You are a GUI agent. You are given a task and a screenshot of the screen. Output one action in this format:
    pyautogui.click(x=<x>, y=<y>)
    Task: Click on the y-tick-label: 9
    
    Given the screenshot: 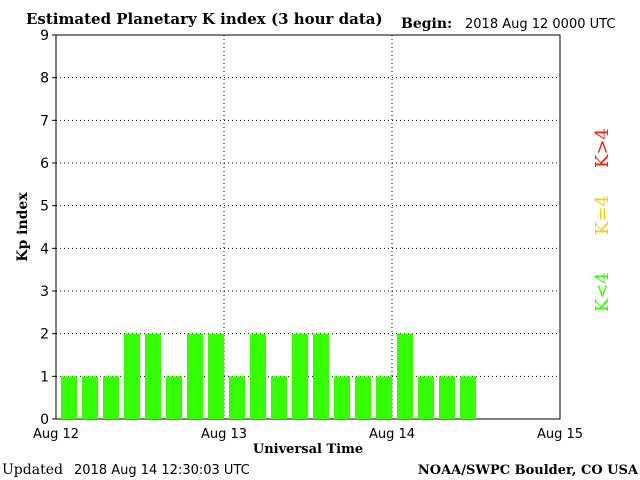 What is the action you would take?
    pyautogui.click(x=44, y=36)
    